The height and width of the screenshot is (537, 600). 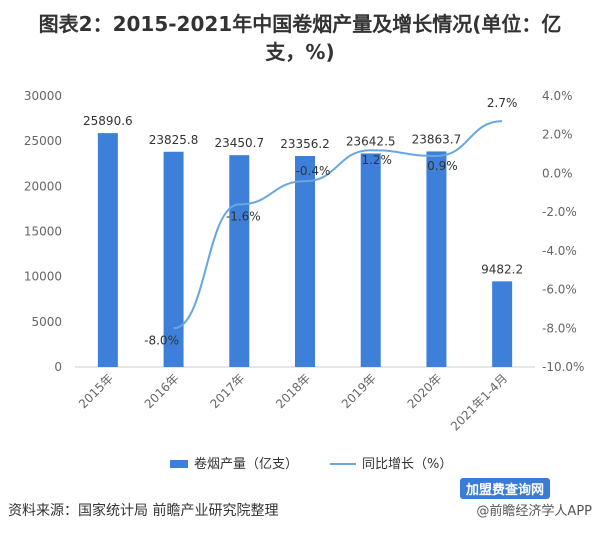 What do you see at coordinates (505, 488) in the screenshot?
I see `site-badge: 加盟费查询网` at bounding box center [505, 488].